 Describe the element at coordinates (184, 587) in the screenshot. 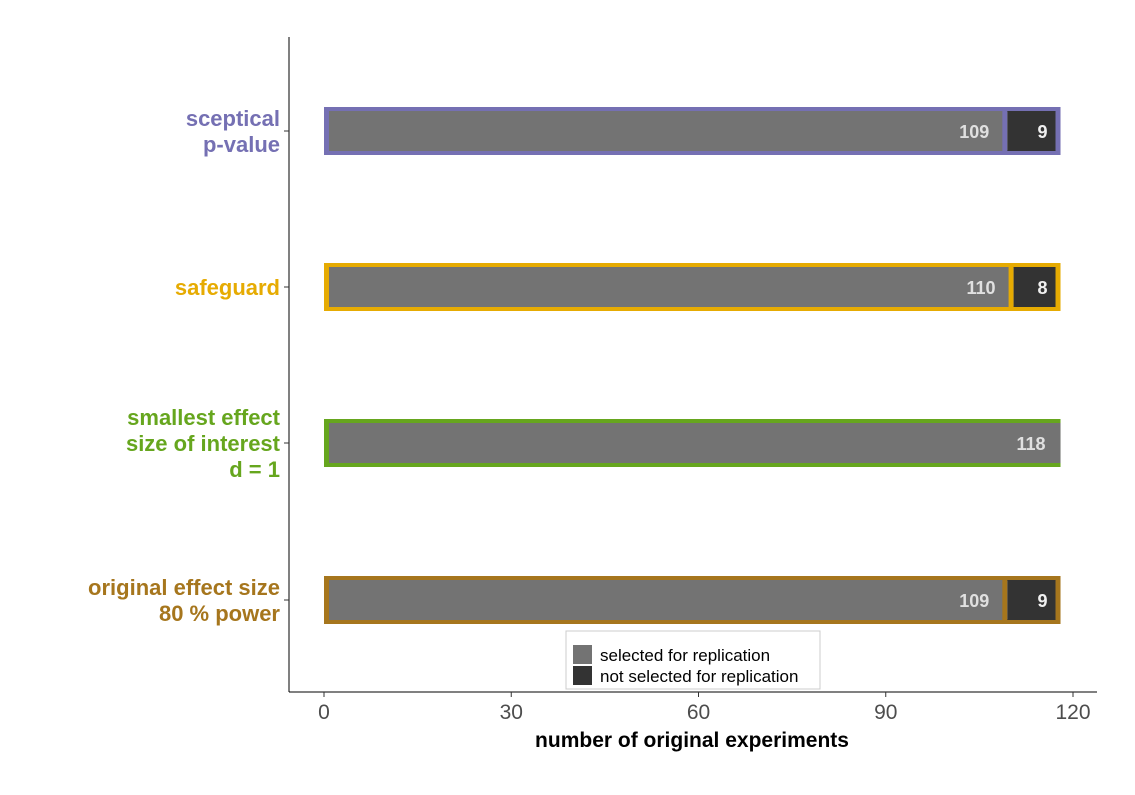

I see `y-category-label: original effect size` at that location.